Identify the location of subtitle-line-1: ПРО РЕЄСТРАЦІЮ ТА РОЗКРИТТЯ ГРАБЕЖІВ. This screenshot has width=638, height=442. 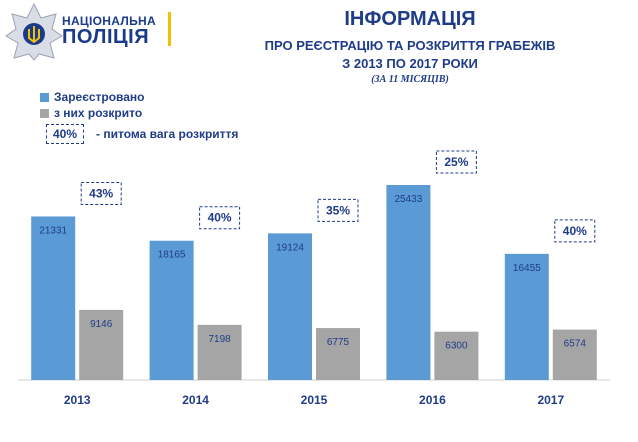
(410, 45).